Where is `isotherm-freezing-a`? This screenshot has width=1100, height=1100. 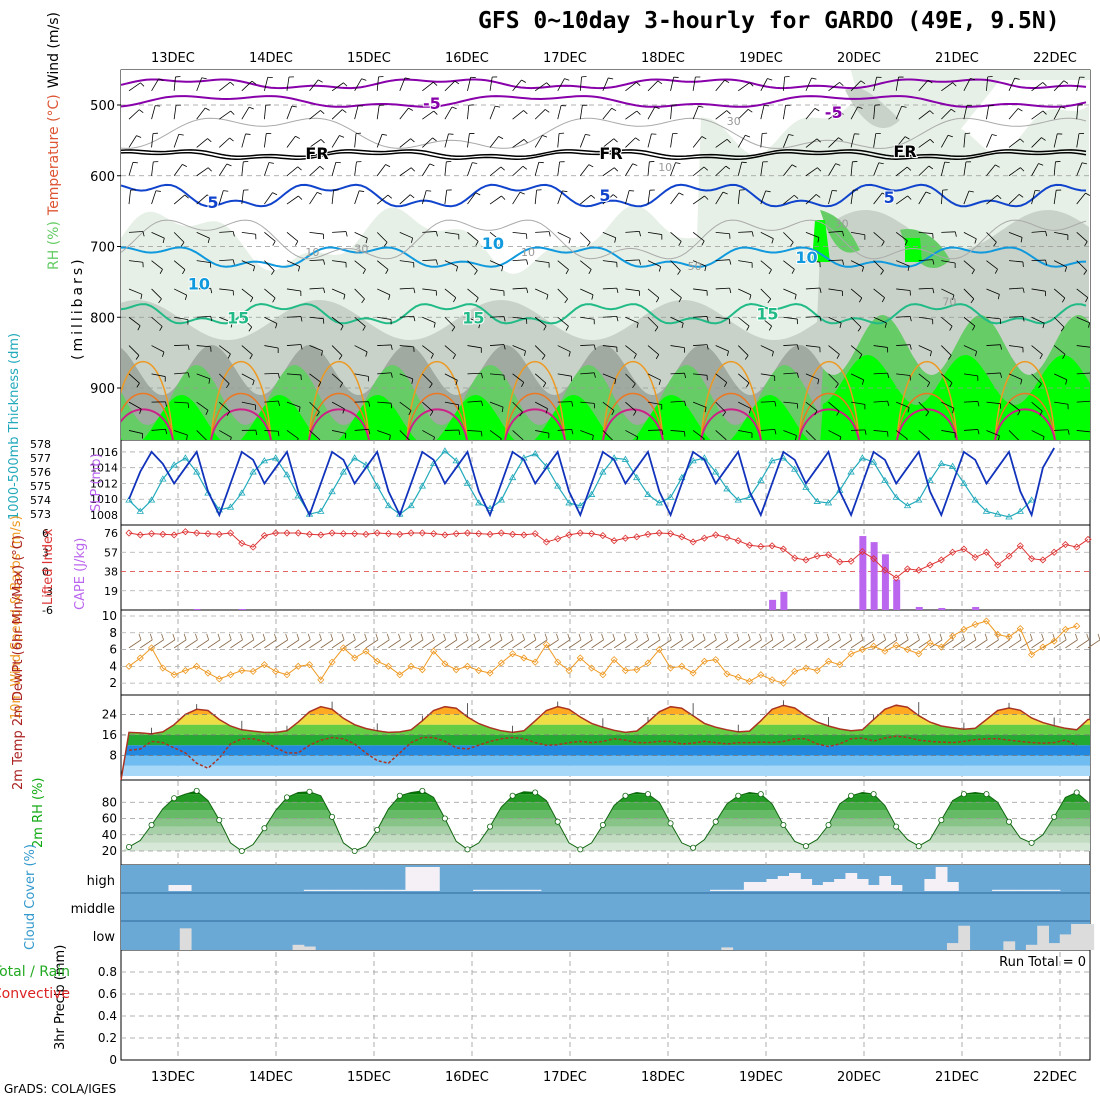
isotherm-freezing-a is located at coordinates (604, 153).